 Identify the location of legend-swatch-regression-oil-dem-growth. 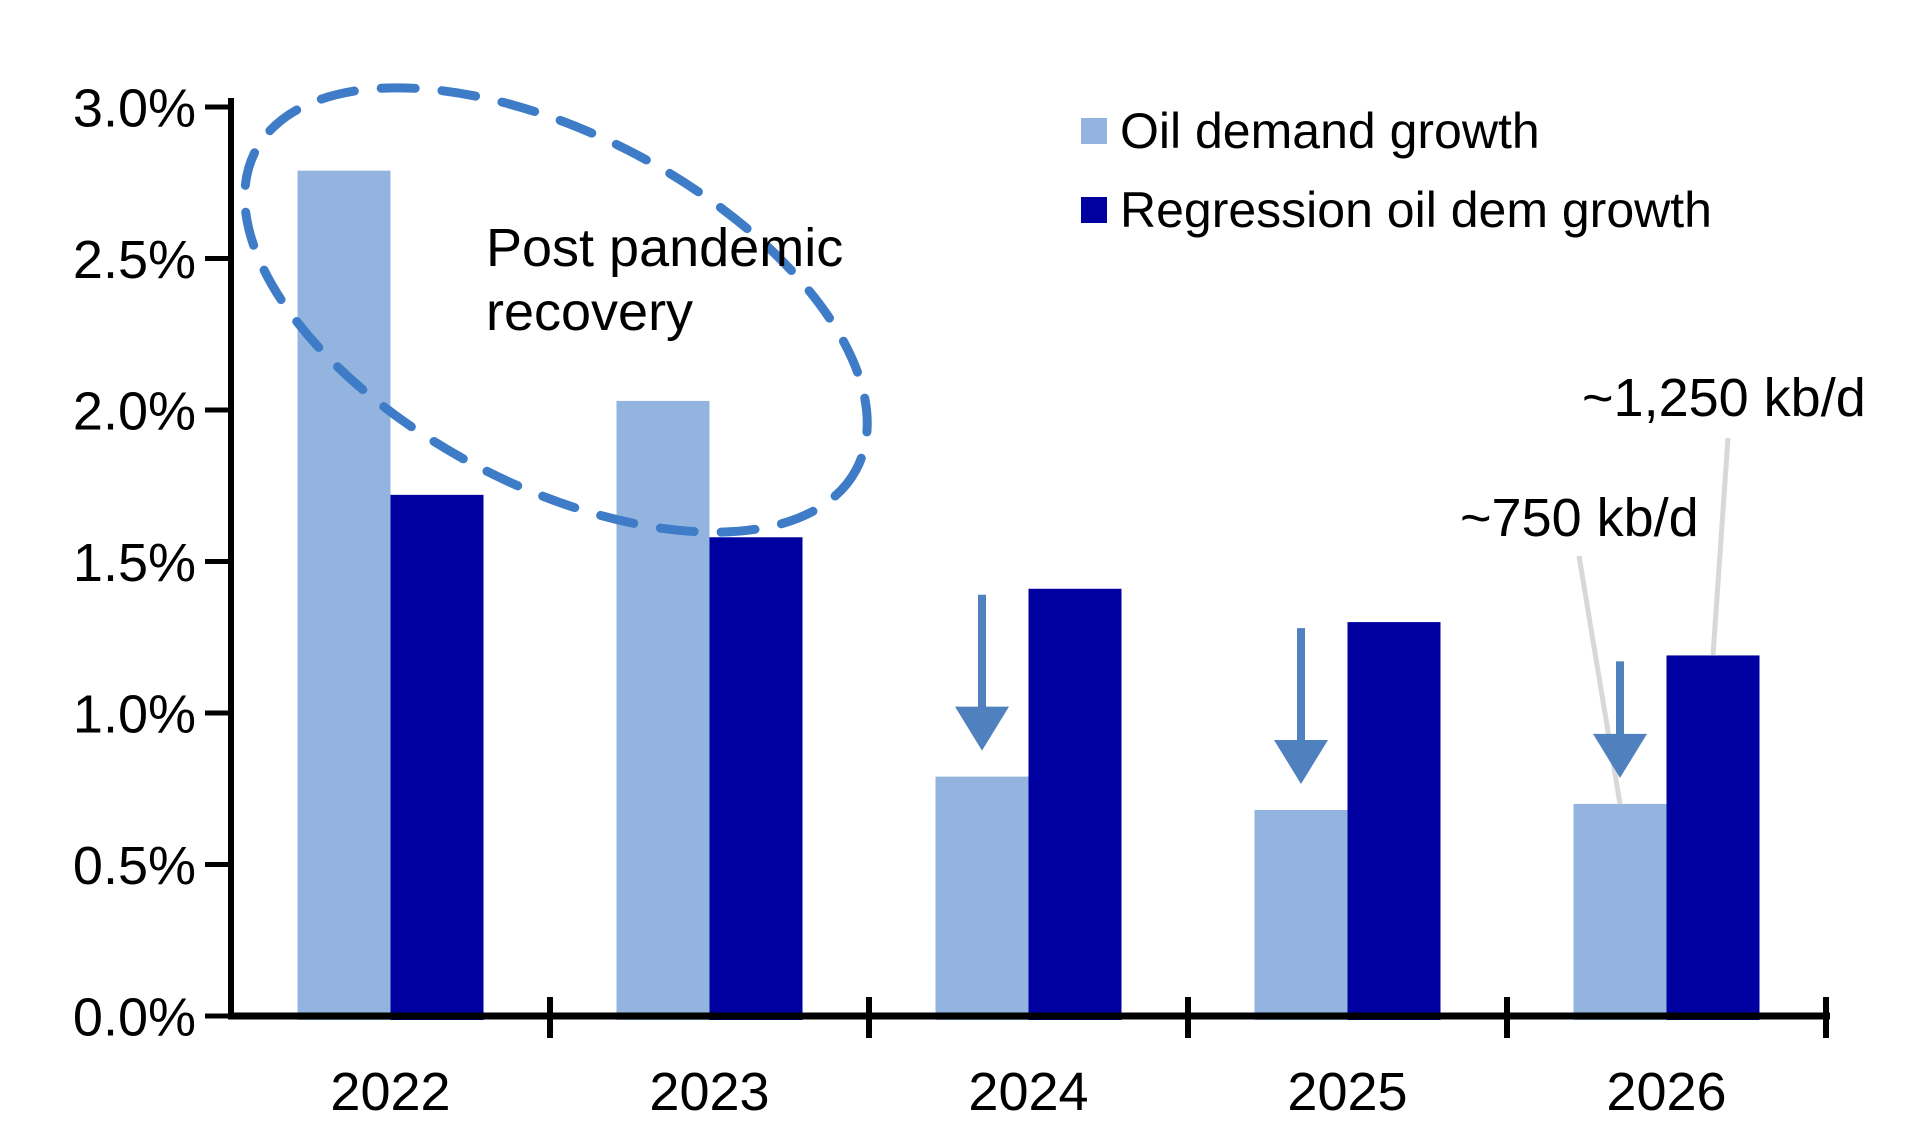
(1094, 210).